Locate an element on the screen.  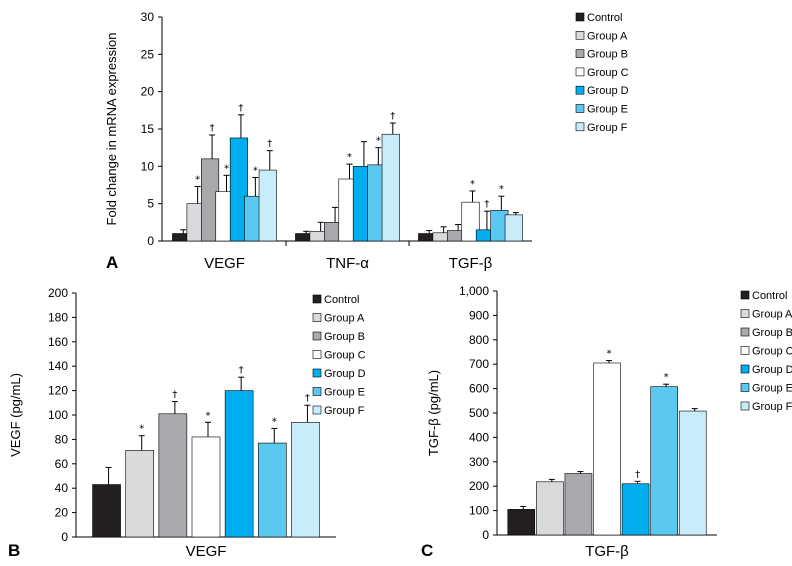
panel-c-bar-group-f is located at coordinates (692, 473).